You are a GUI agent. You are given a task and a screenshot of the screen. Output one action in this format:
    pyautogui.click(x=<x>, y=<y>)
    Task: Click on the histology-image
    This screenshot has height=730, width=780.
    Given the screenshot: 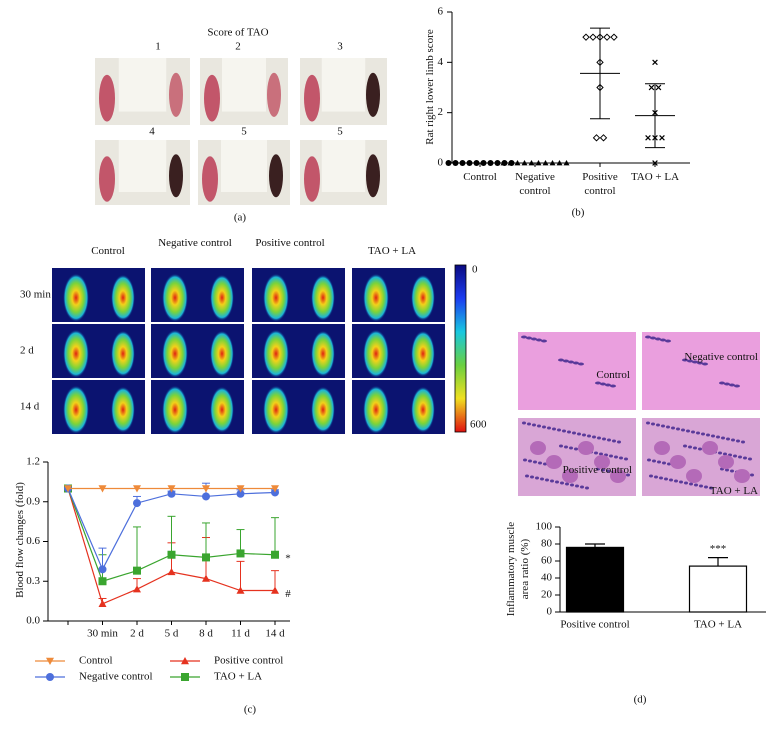 What is the action you would take?
    pyautogui.click(x=577, y=457)
    